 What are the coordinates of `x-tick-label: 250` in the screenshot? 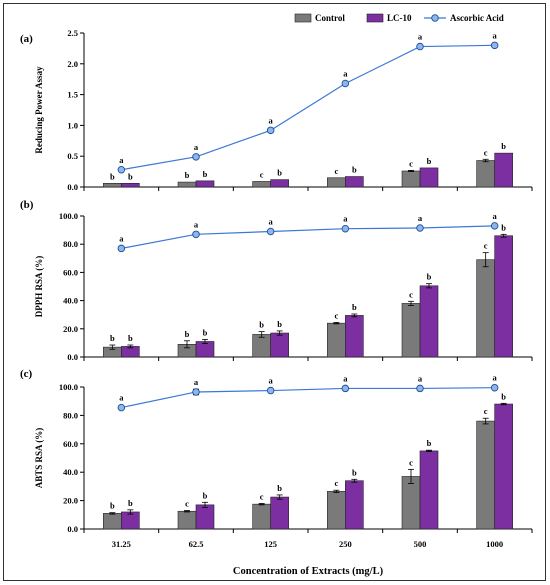 It's located at (345, 544).